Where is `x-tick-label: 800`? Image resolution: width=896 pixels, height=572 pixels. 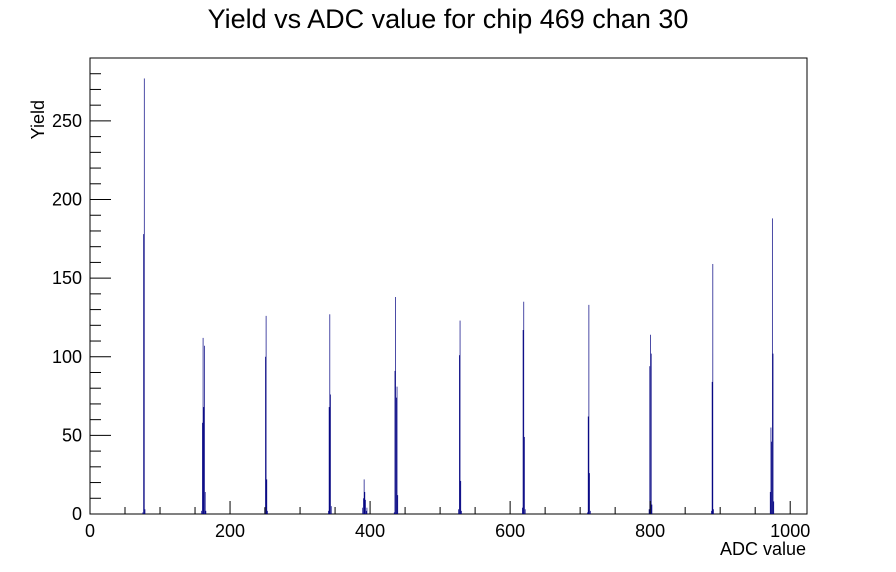 x-tick-label: 800 is located at coordinates (650, 531).